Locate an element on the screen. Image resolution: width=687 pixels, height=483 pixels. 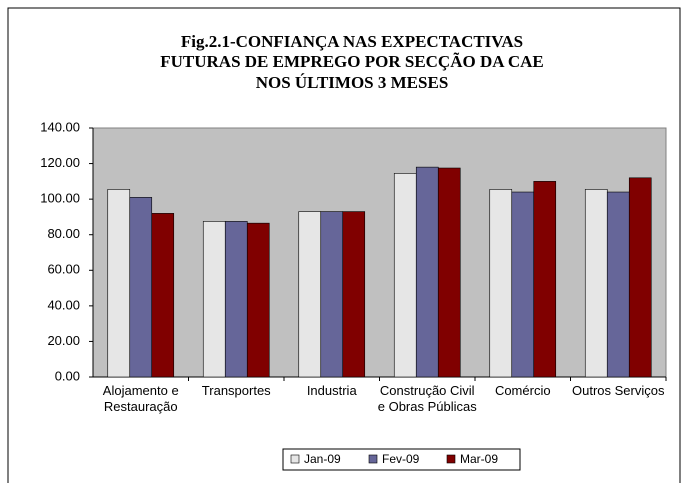
legend-box is located at coordinates (401, 459).